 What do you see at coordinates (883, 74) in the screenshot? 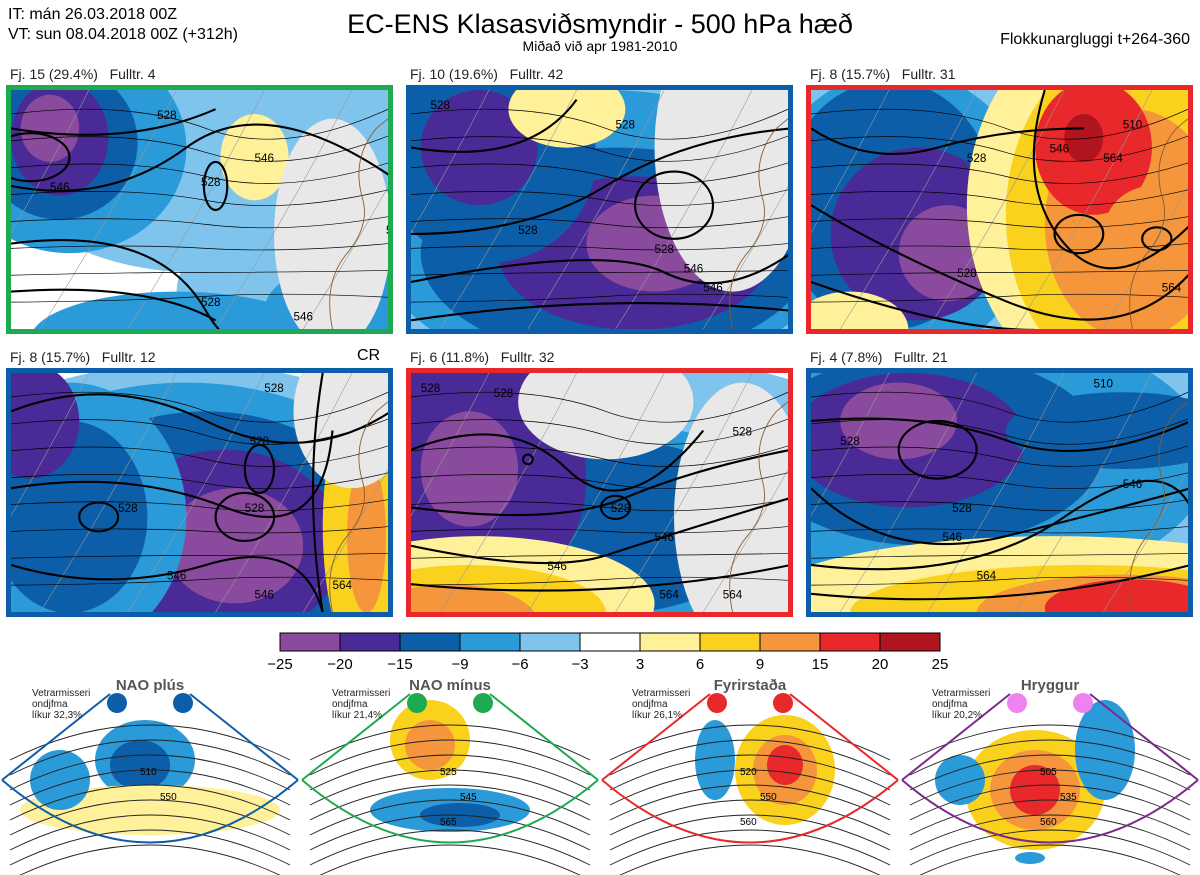
I see `panel-label-3: Fj. 8 (15.7%) Fulltr. 31` at bounding box center [883, 74].